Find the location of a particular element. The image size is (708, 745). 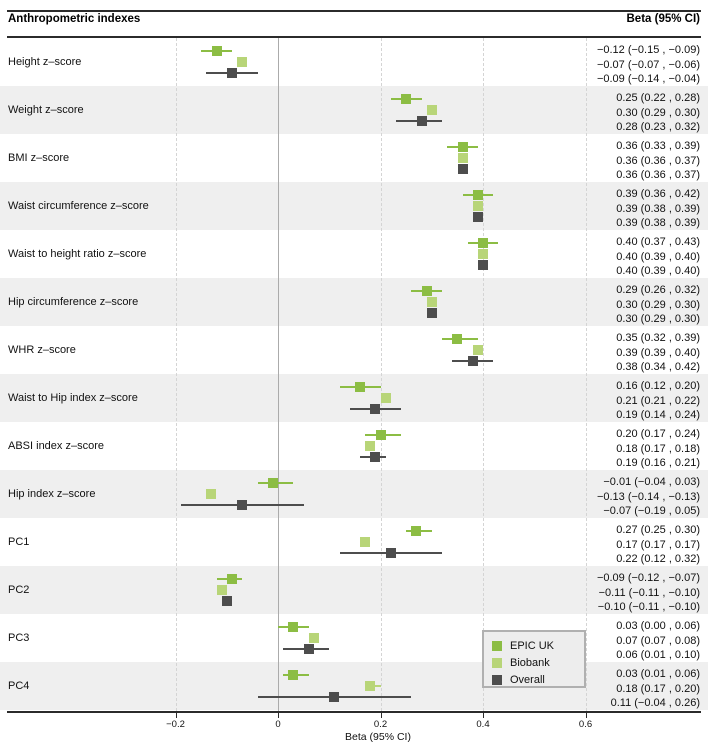

estimate-text: 0.35 (0.32 , 0.39) is located at coordinates (658, 338).